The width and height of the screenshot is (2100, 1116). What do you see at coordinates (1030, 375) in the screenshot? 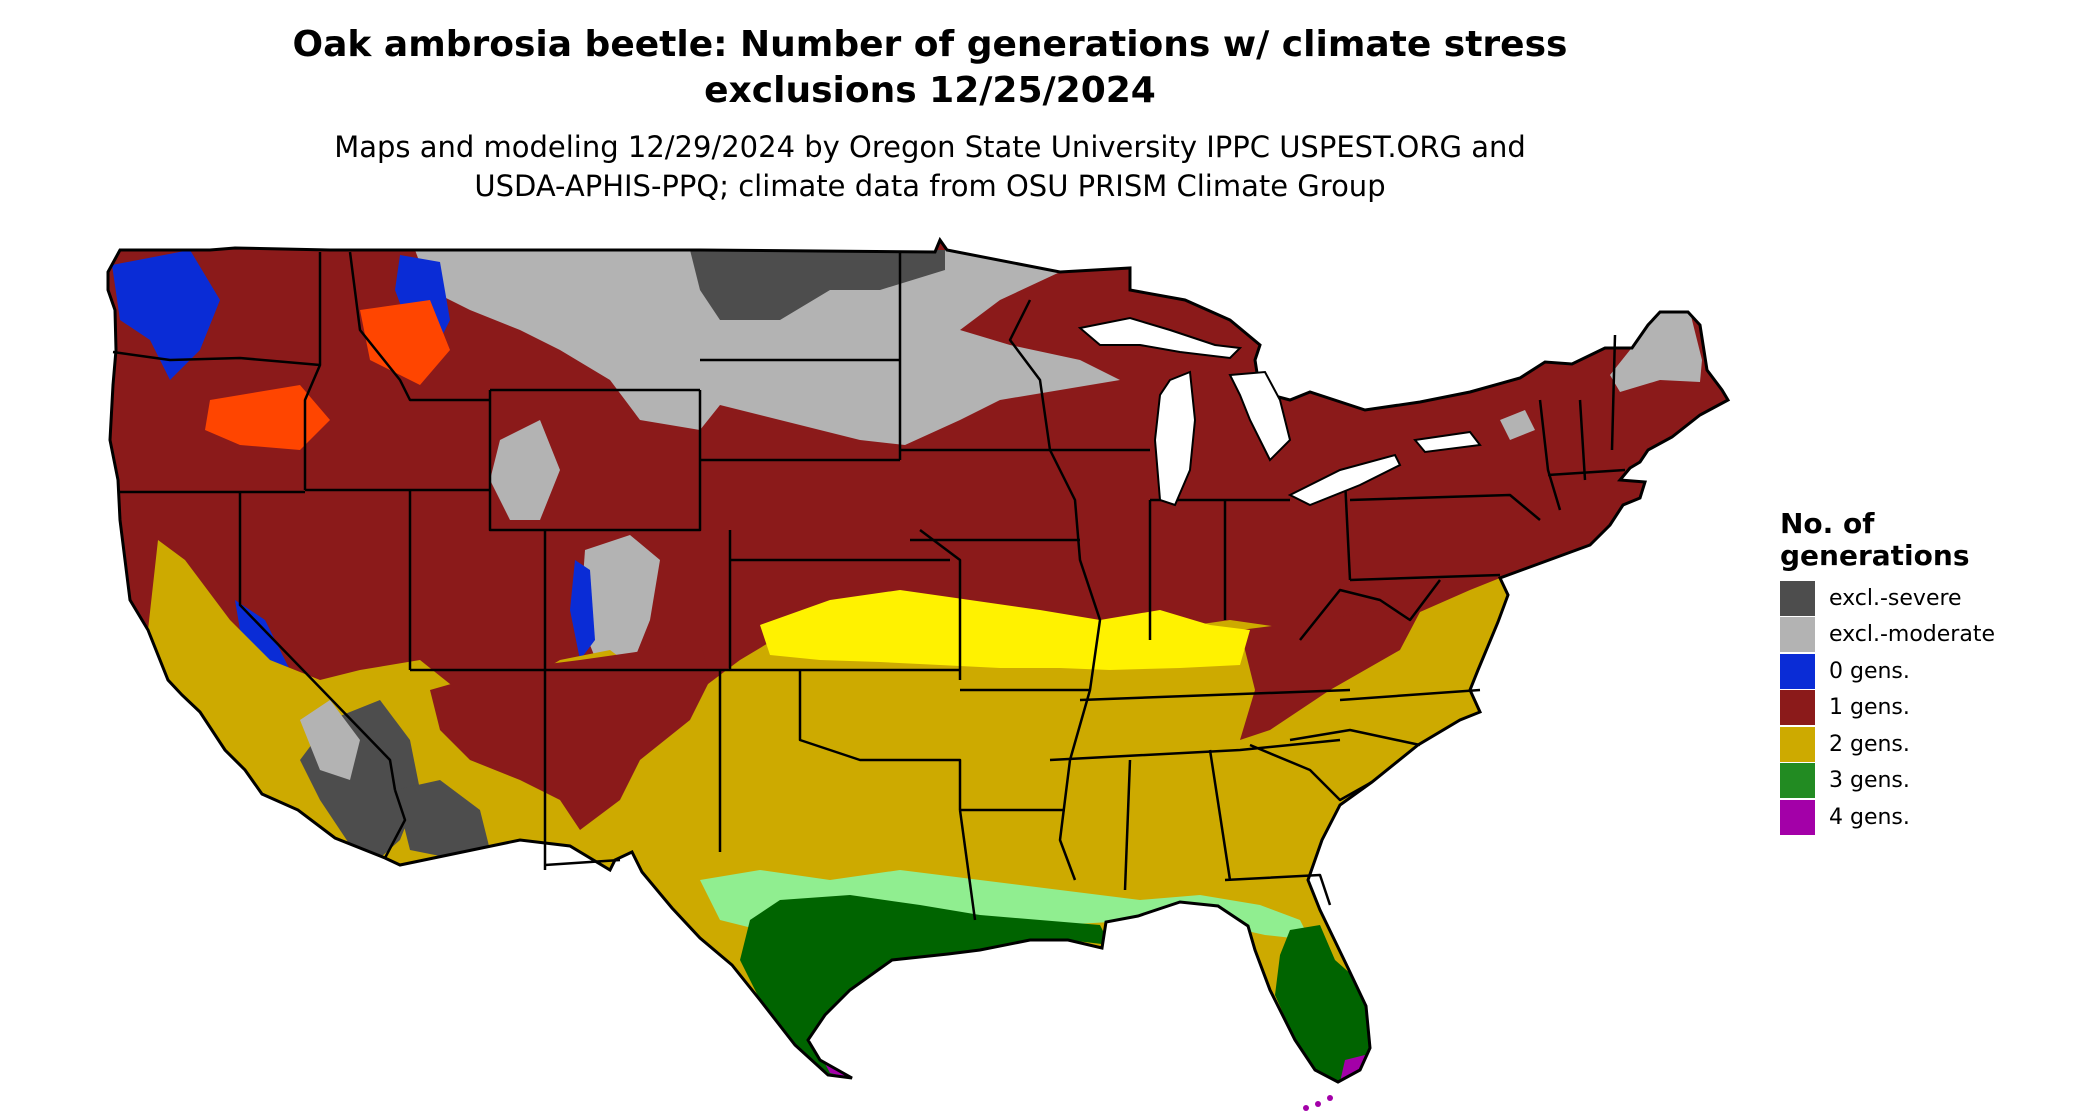
I see `boundary-mn-wi` at bounding box center [1030, 375].